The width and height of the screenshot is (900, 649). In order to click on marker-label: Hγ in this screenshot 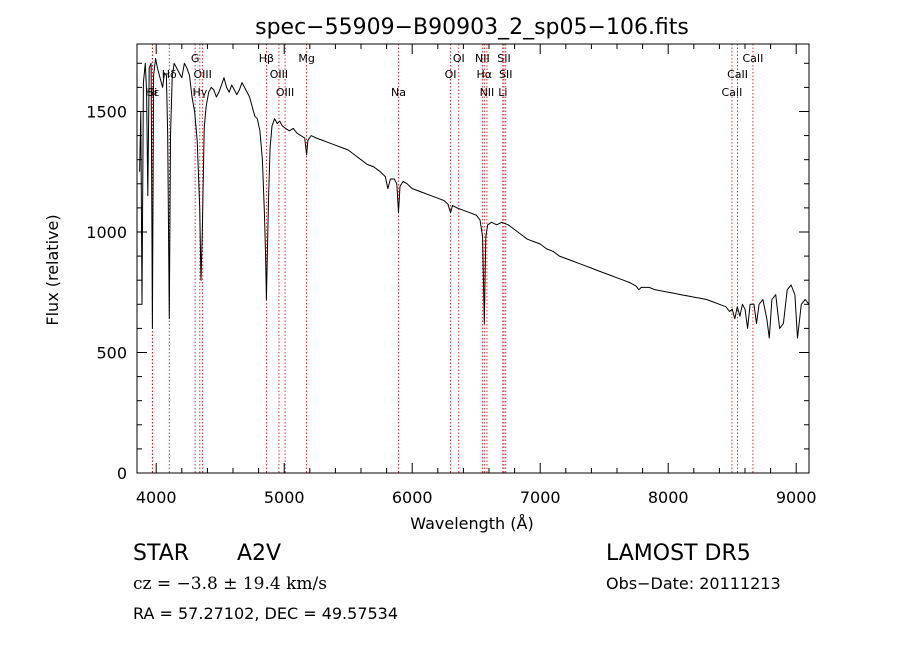, I will do `click(199, 92)`.